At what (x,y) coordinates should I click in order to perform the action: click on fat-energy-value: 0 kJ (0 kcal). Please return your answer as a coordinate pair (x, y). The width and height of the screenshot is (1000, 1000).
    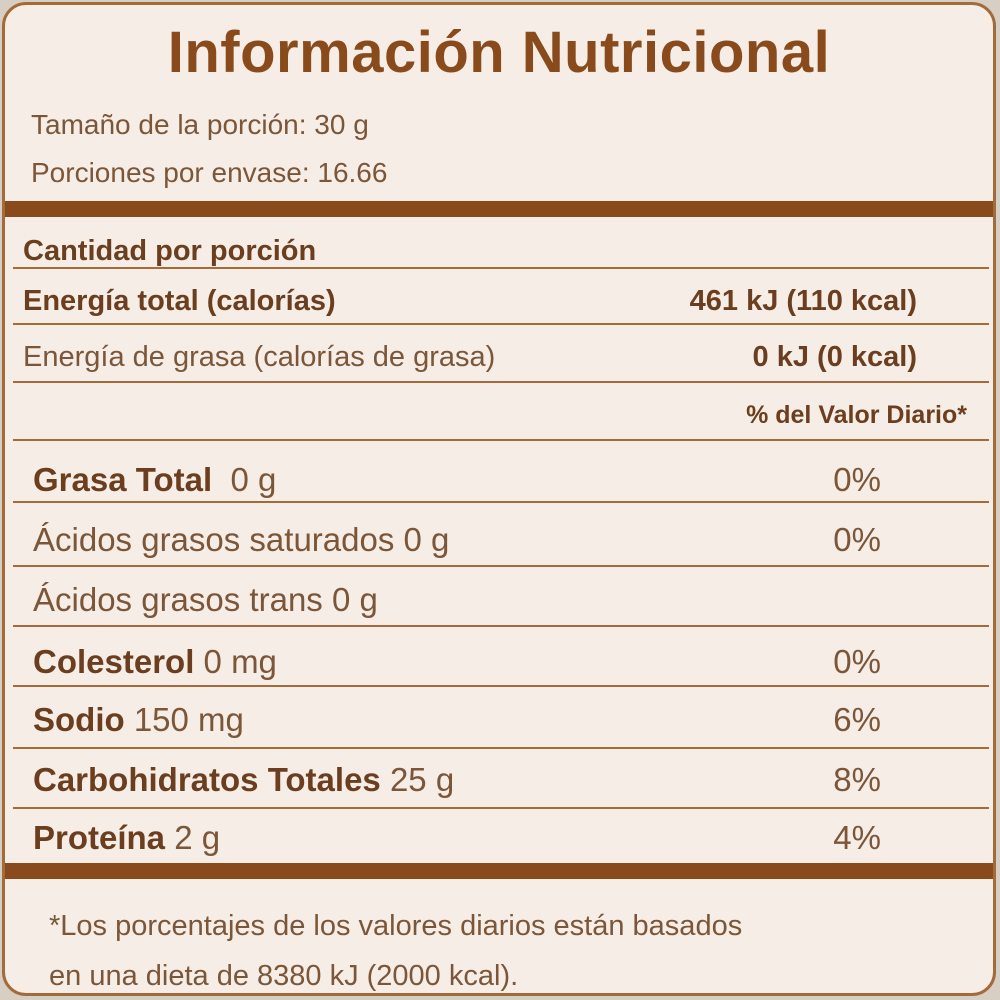
    Looking at the image, I should click on (834, 356).